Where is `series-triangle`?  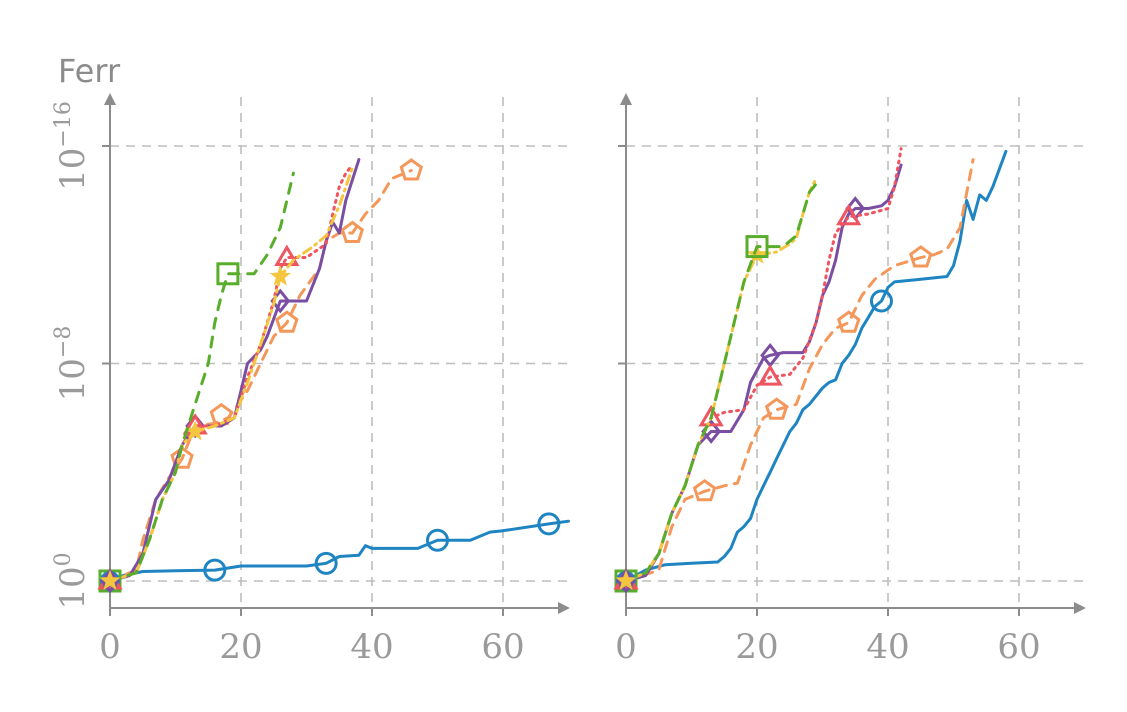
series-triangle is located at coordinates (231, 373).